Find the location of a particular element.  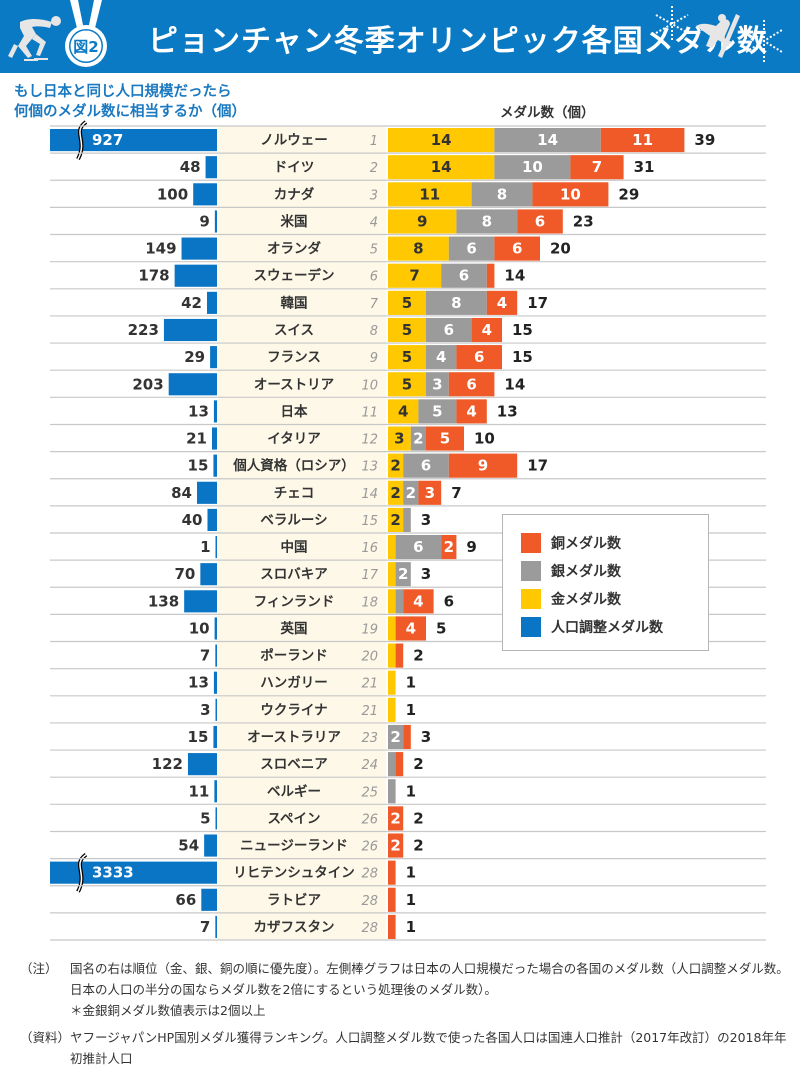

total-medal-label: 9 is located at coordinates (471, 547).